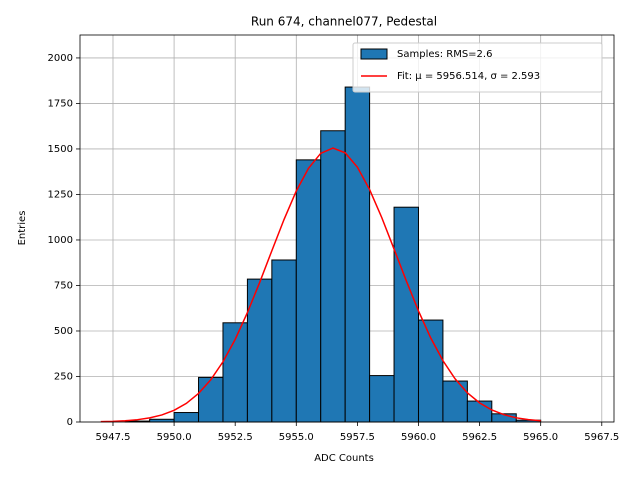  Describe the element at coordinates (63, 376) in the screenshot. I see `y-tick-label: 250` at that location.